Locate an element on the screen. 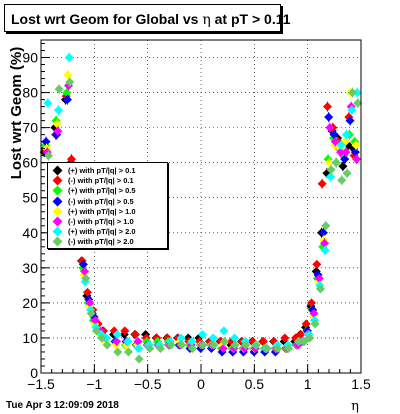  y-tick-label: 60 is located at coordinates (30, 163).